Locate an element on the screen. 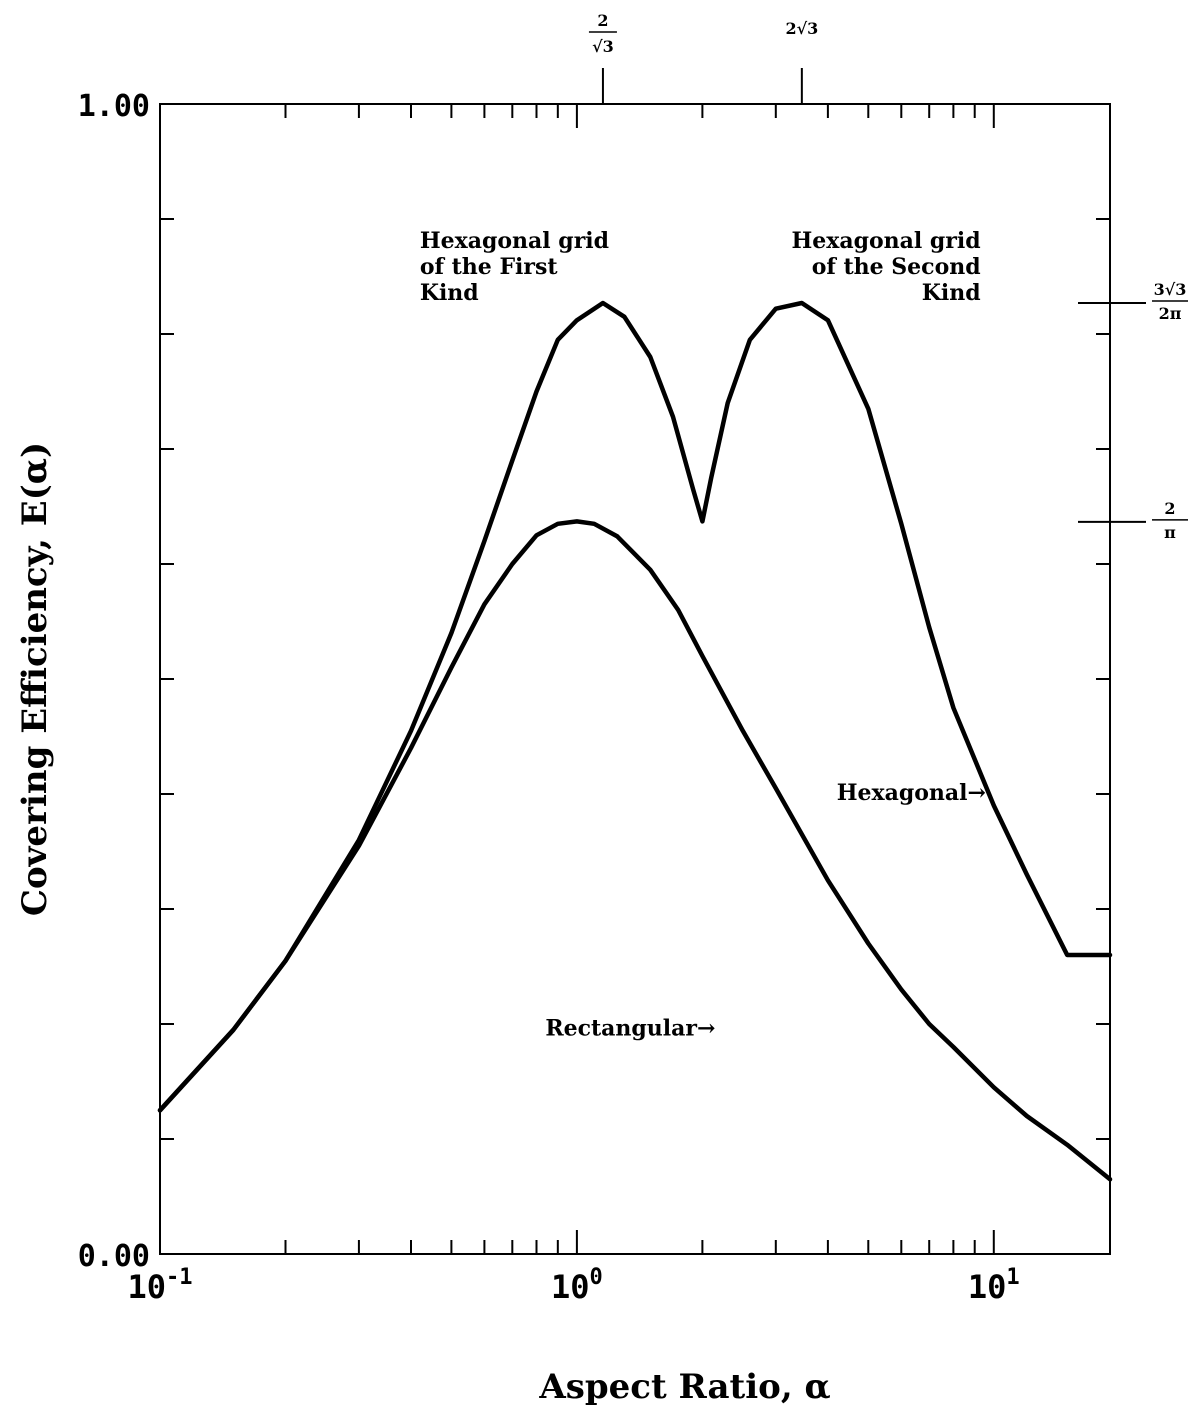  annotation-text: Hexagonal→ is located at coordinates (911, 793).